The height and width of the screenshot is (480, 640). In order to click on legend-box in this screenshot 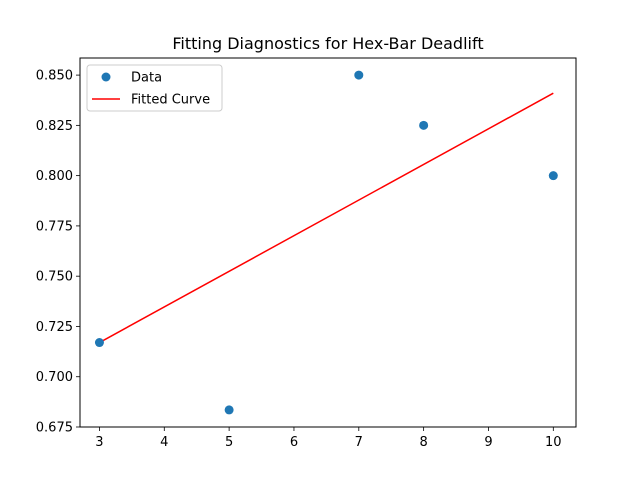, I will do `click(154, 88)`.